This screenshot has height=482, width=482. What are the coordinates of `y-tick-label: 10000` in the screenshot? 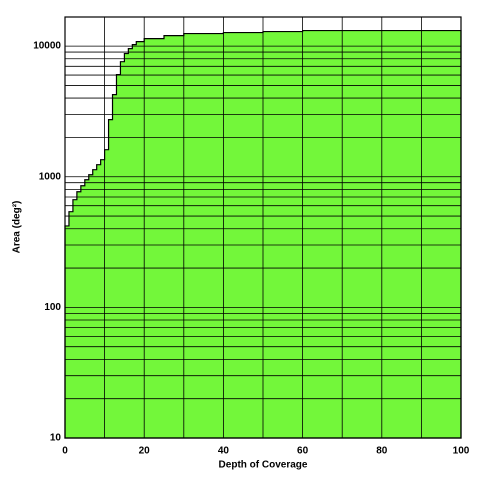 It's located at (47, 46).